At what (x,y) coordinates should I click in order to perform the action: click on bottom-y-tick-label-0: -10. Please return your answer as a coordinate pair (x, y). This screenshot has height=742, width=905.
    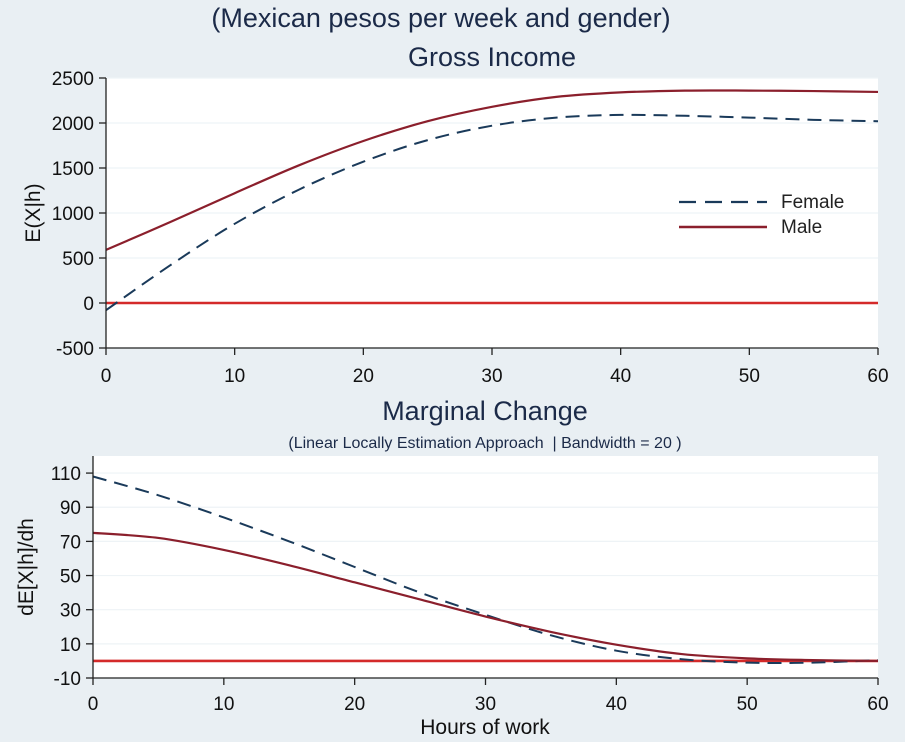
    Looking at the image, I should click on (67, 679).